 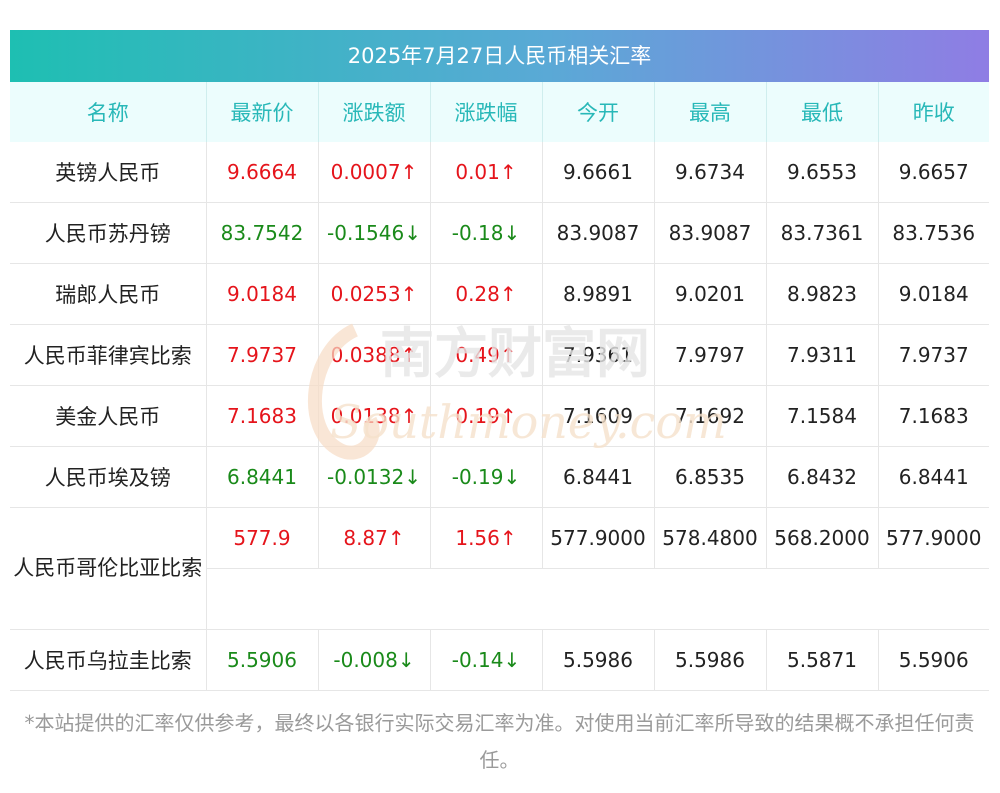 What do you see at coordinates (822, 355) in the screenshot?
I see `low-price: 7.9311` at bounding box center [822, 355].